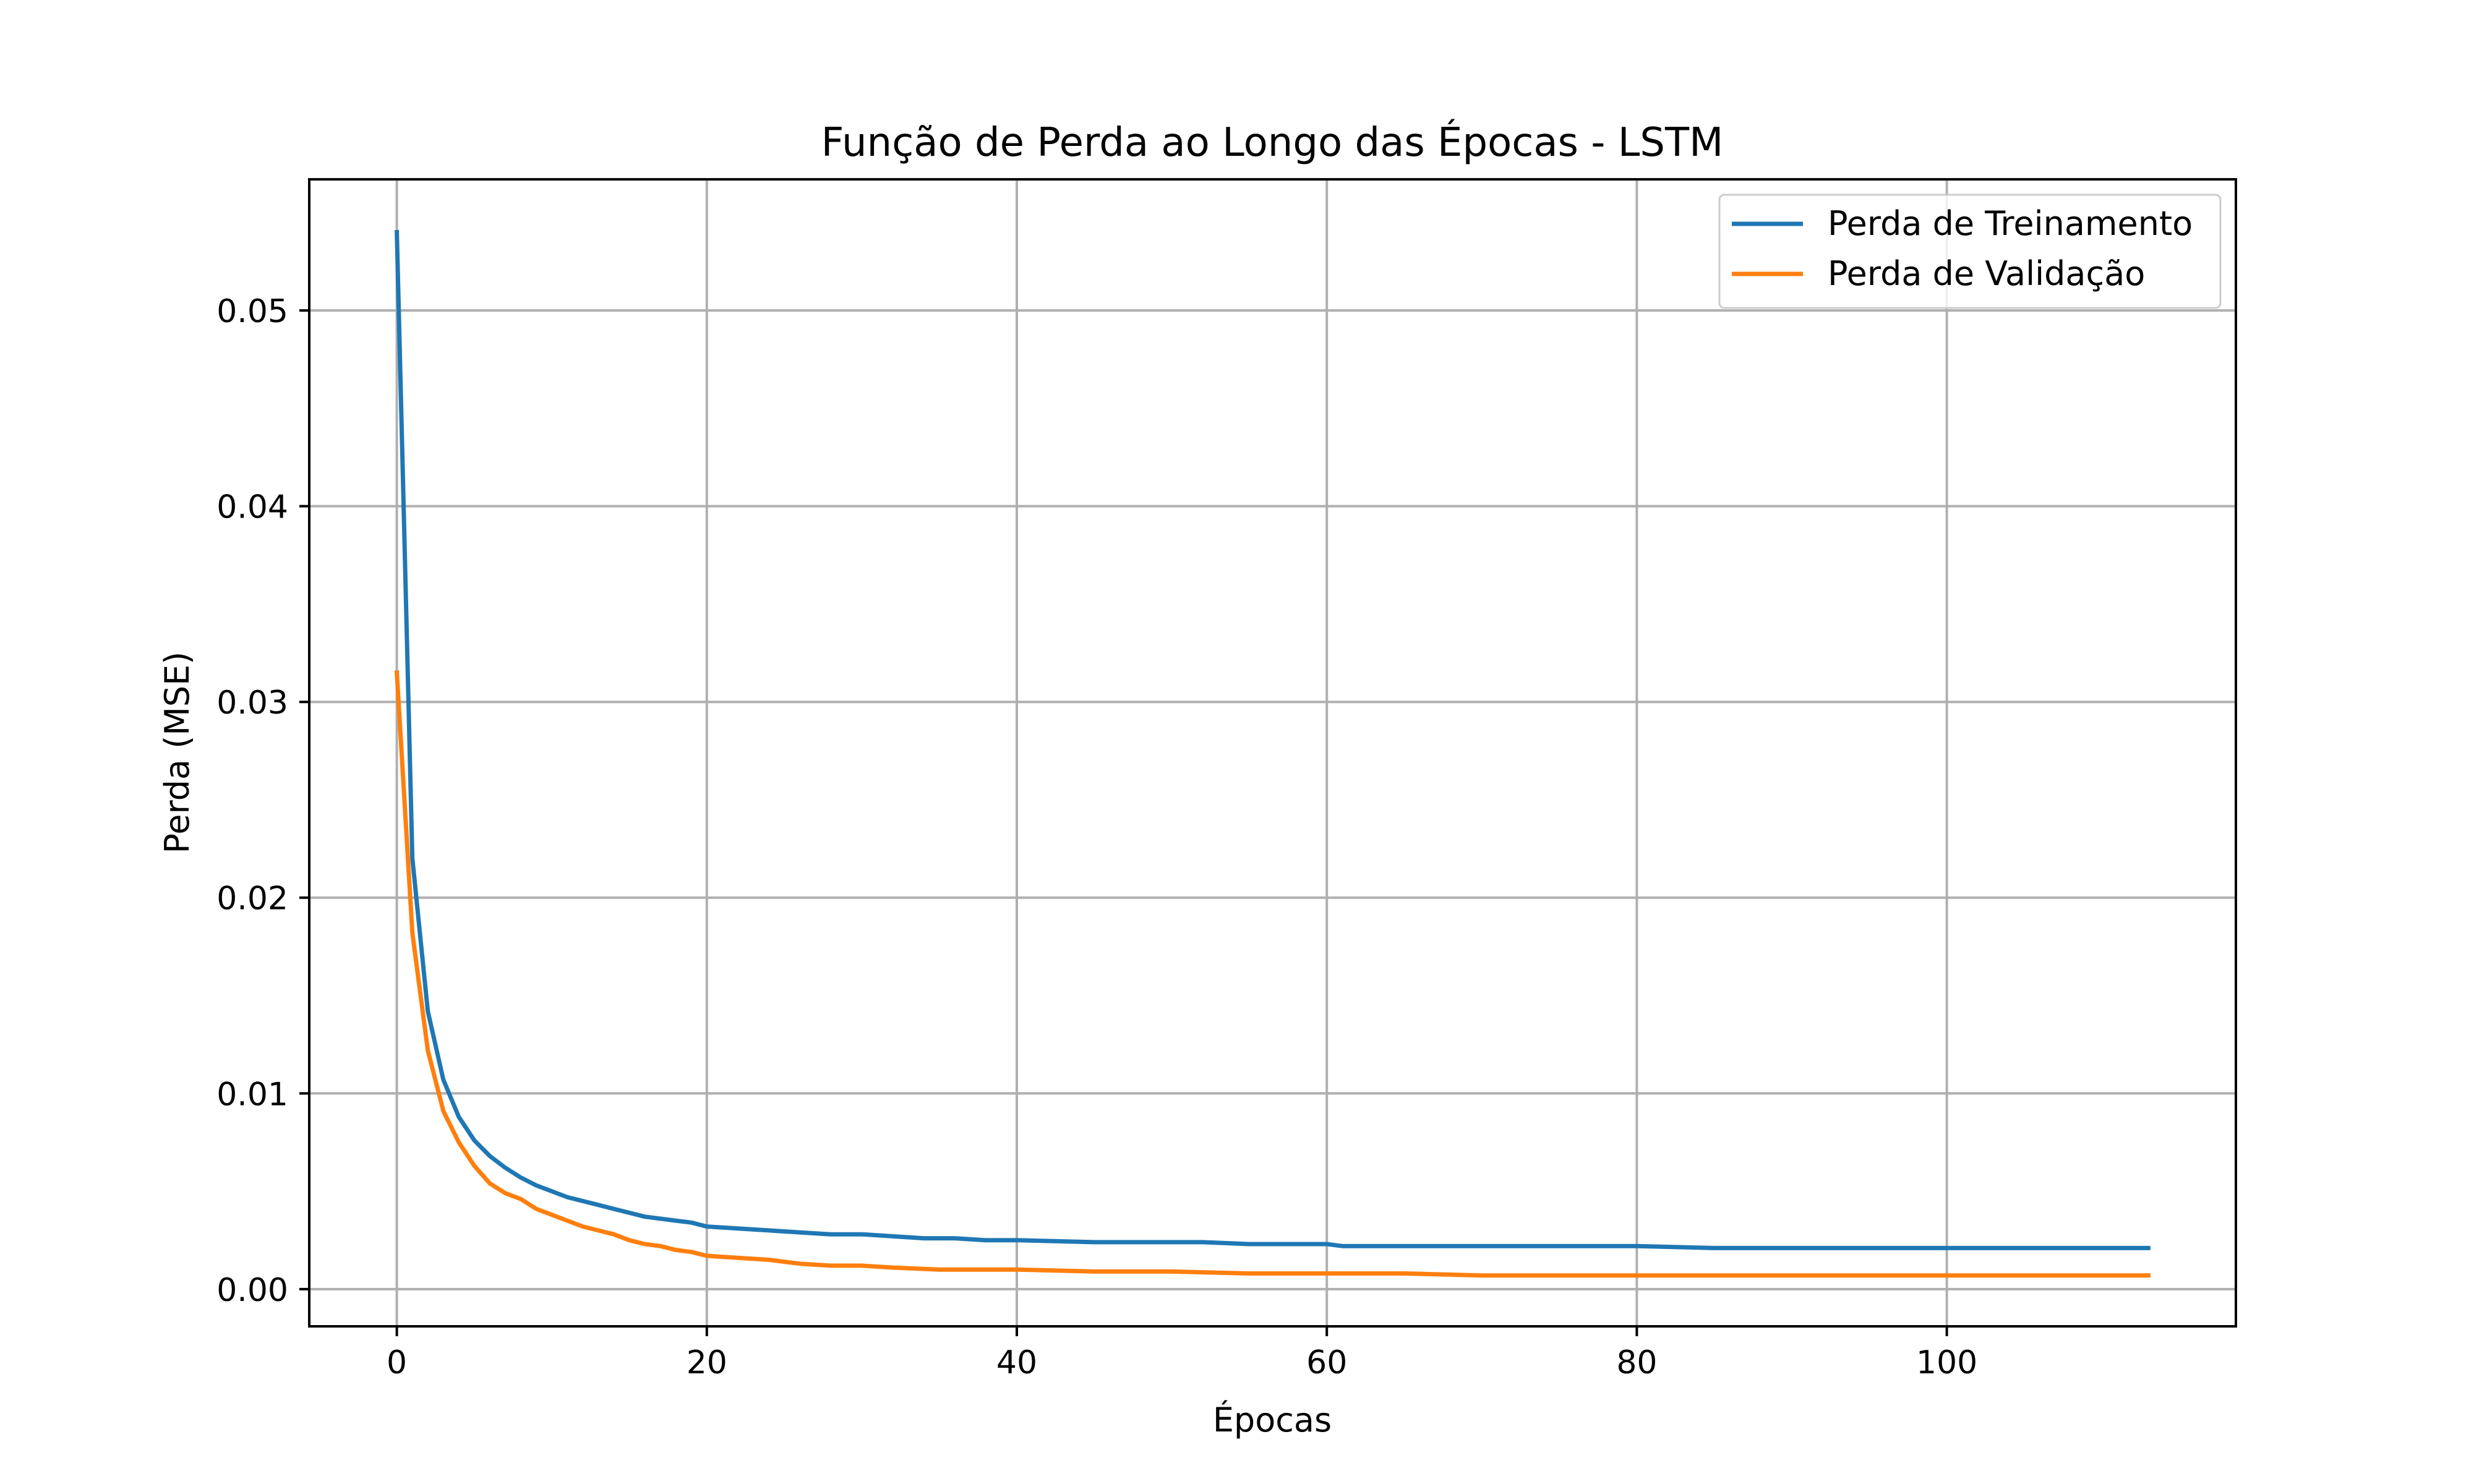 Image resolution: width=2474 pixels, height=1484 pixels. I want to click on x-tick-label: 80, so click(1636, 1362).